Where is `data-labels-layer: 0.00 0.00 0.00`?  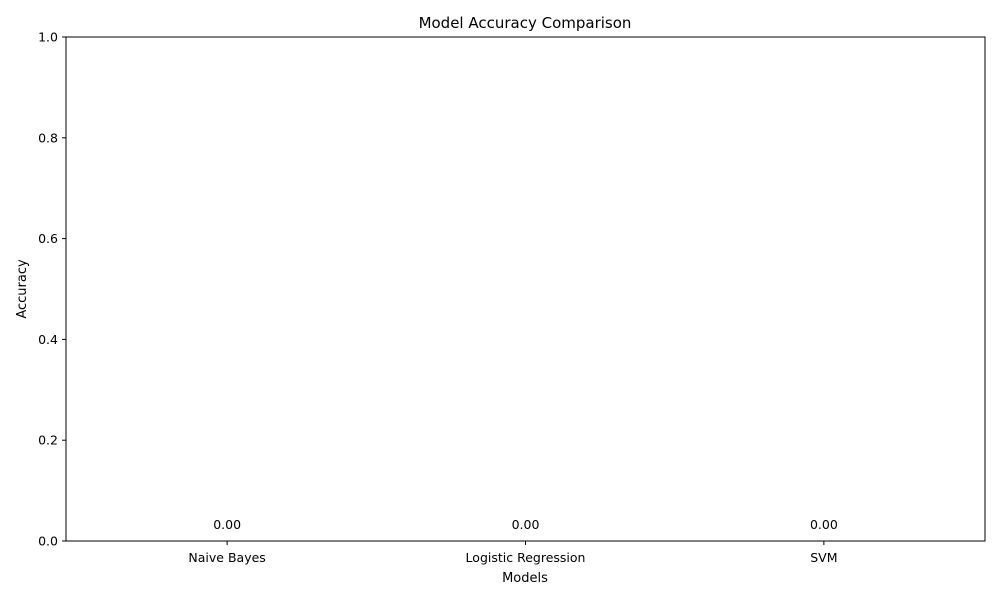
data-labels-layer: 0.00 0.00 0.00 is located at coordinates (525, 524).